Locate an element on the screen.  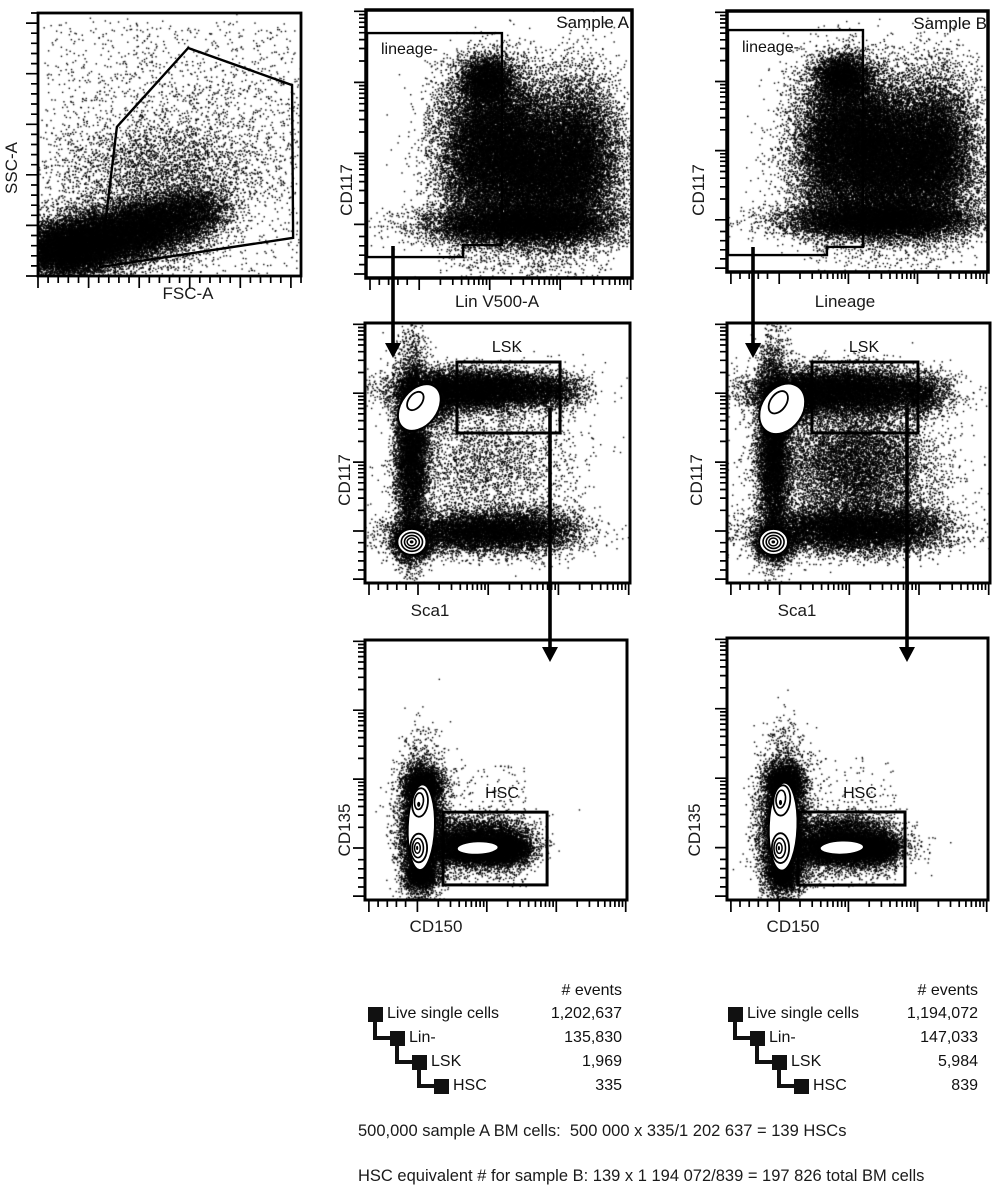
sampleB-hsc-plot-gate-label: HSC is located at coordinates (860, 793).